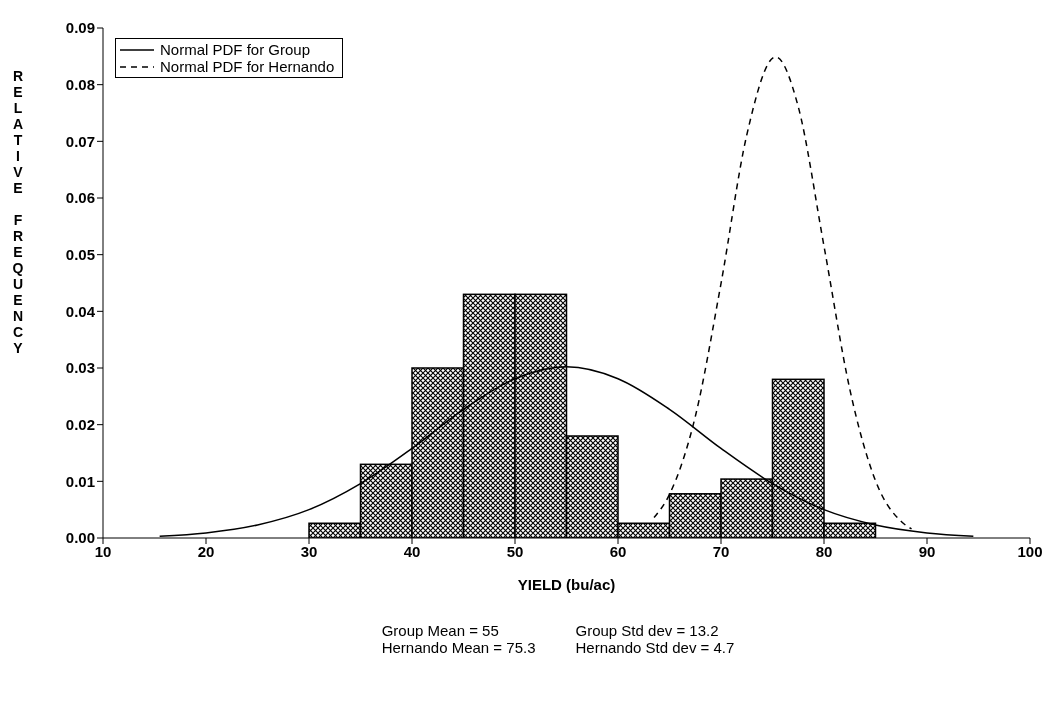  Describe the element at coordinates (80, 538) in the screenshot. I see `y-tick-label: 0.00` at that location.